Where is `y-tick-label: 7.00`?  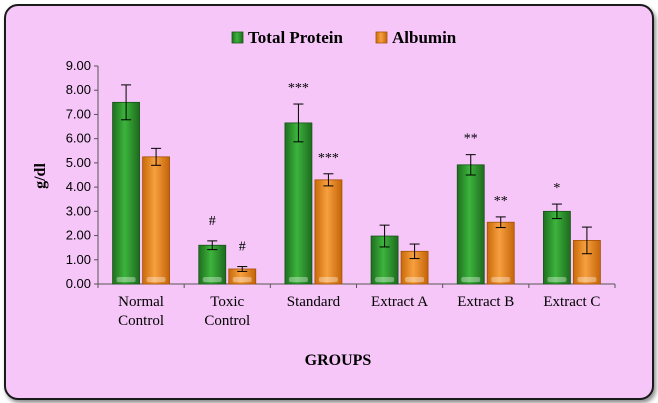
y-tick-label: 7.00 is located at coordinates (78, 113).